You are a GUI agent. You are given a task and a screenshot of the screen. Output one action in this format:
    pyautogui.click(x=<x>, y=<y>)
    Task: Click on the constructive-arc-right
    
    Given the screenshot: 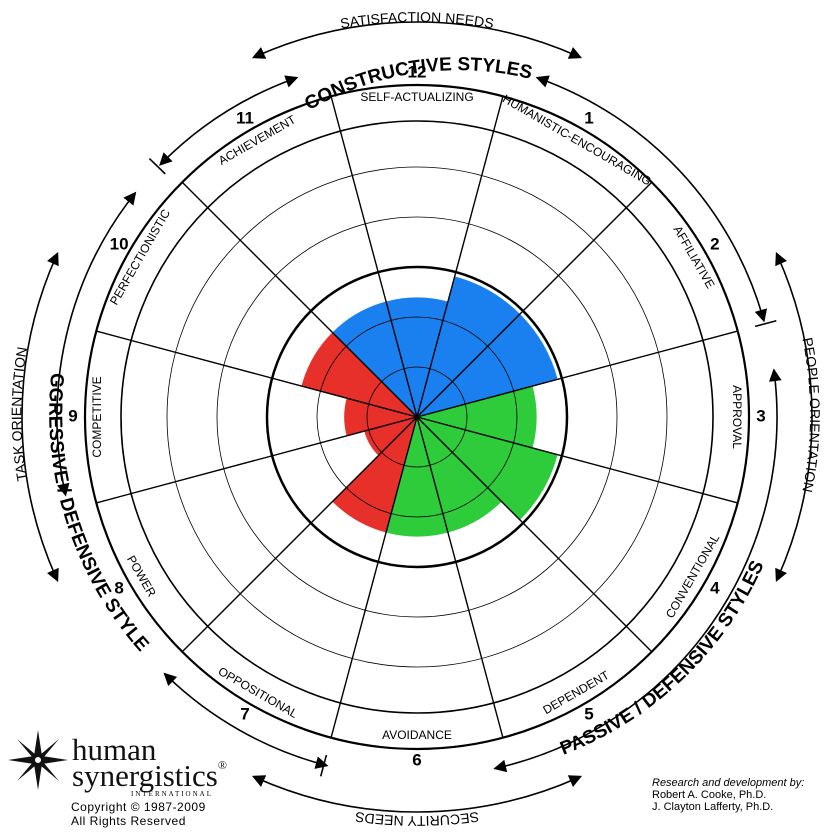 What is the action you would take?
    pyautogui.click(x=651, y=199)
    